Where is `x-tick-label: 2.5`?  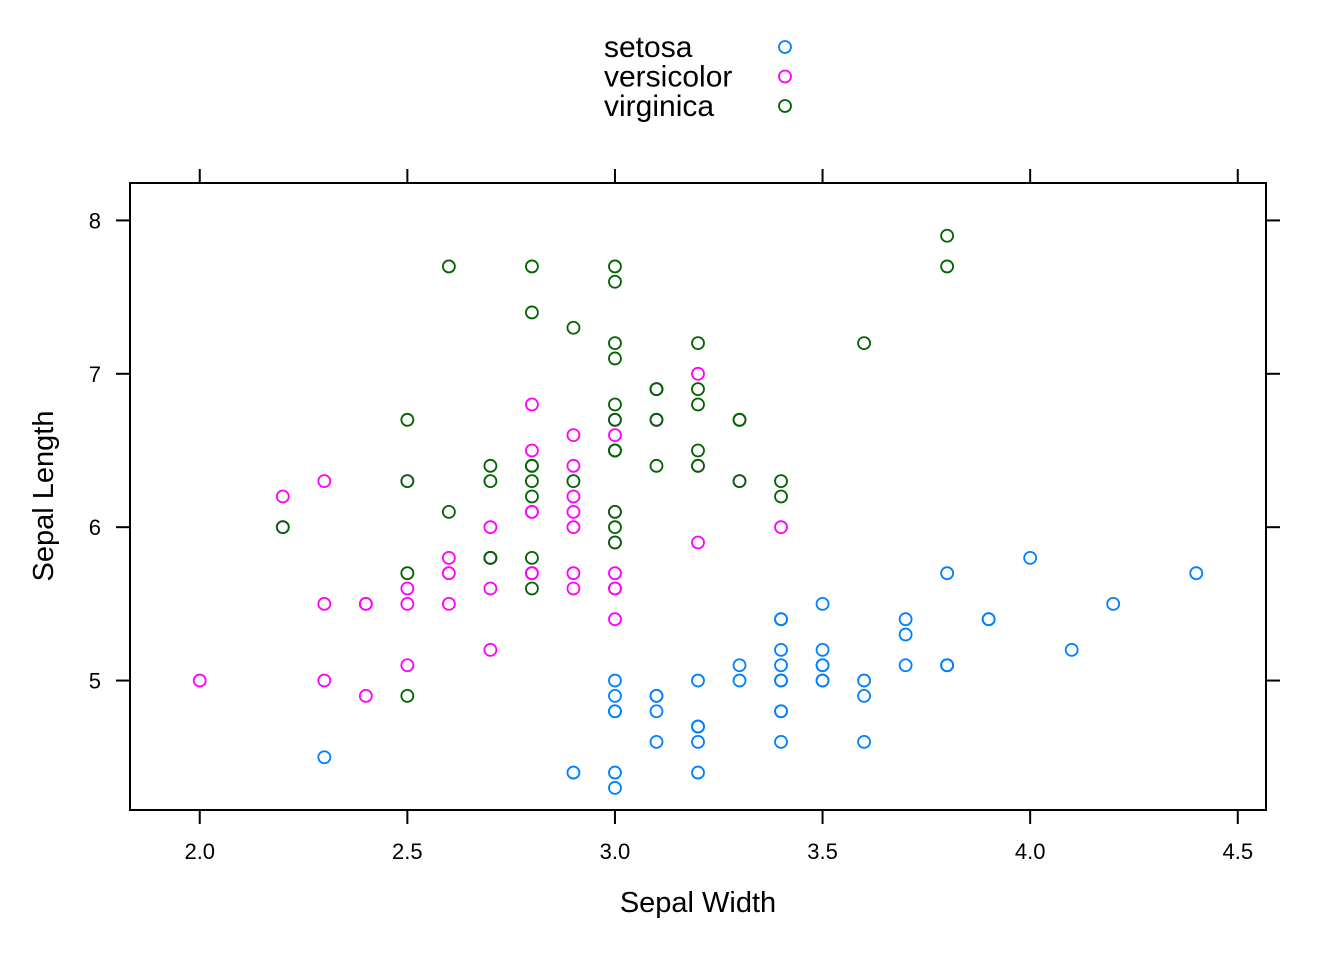 x-tick-label: 2.5 is located at coordinates (407, 851).